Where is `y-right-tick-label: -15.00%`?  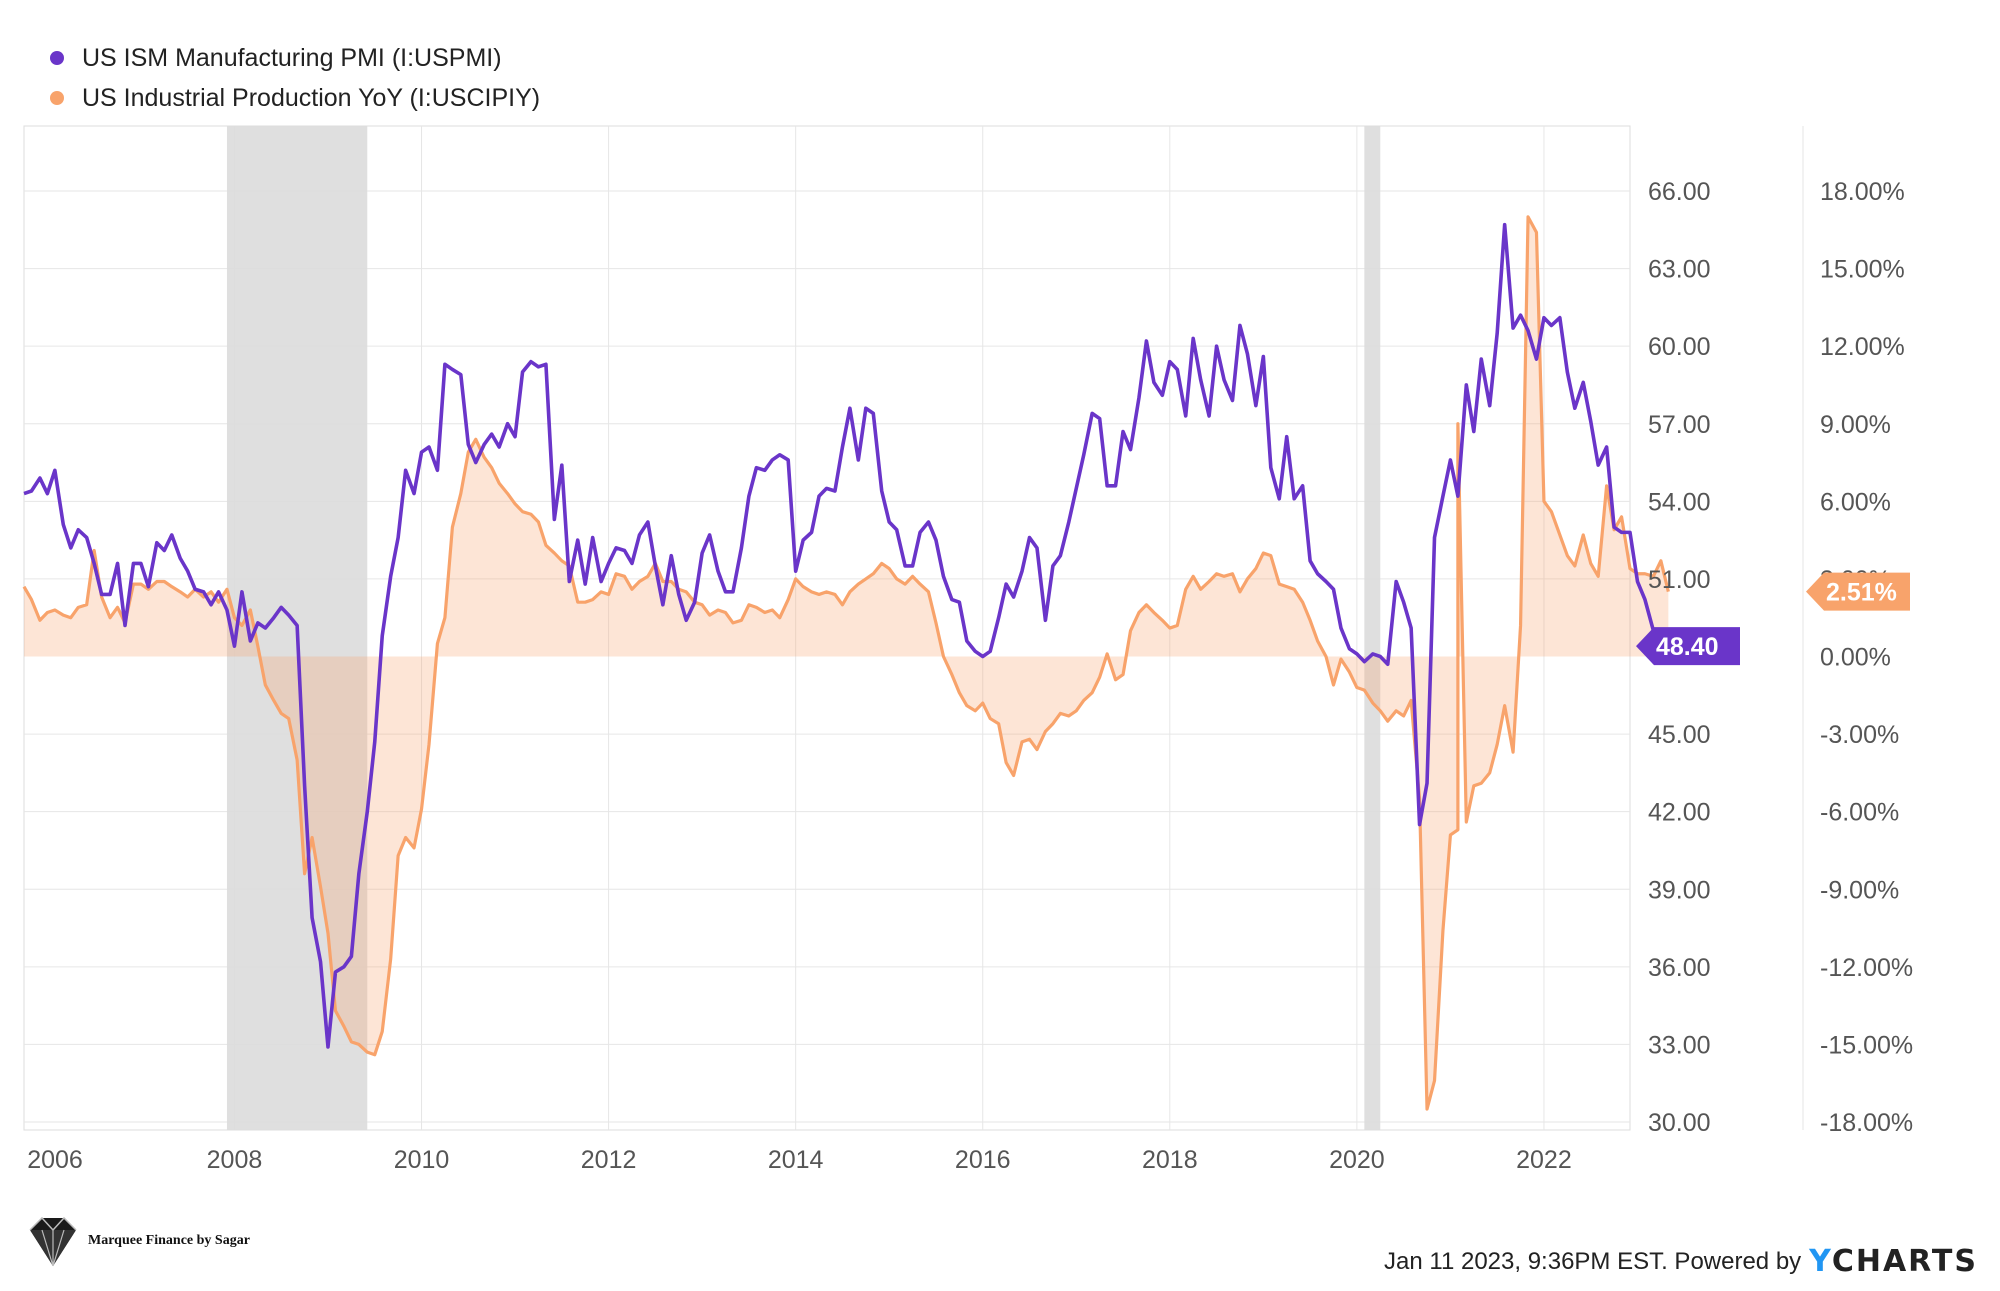 y-right-tick-label: -15.00% is located at coordinates (1866, 1045).